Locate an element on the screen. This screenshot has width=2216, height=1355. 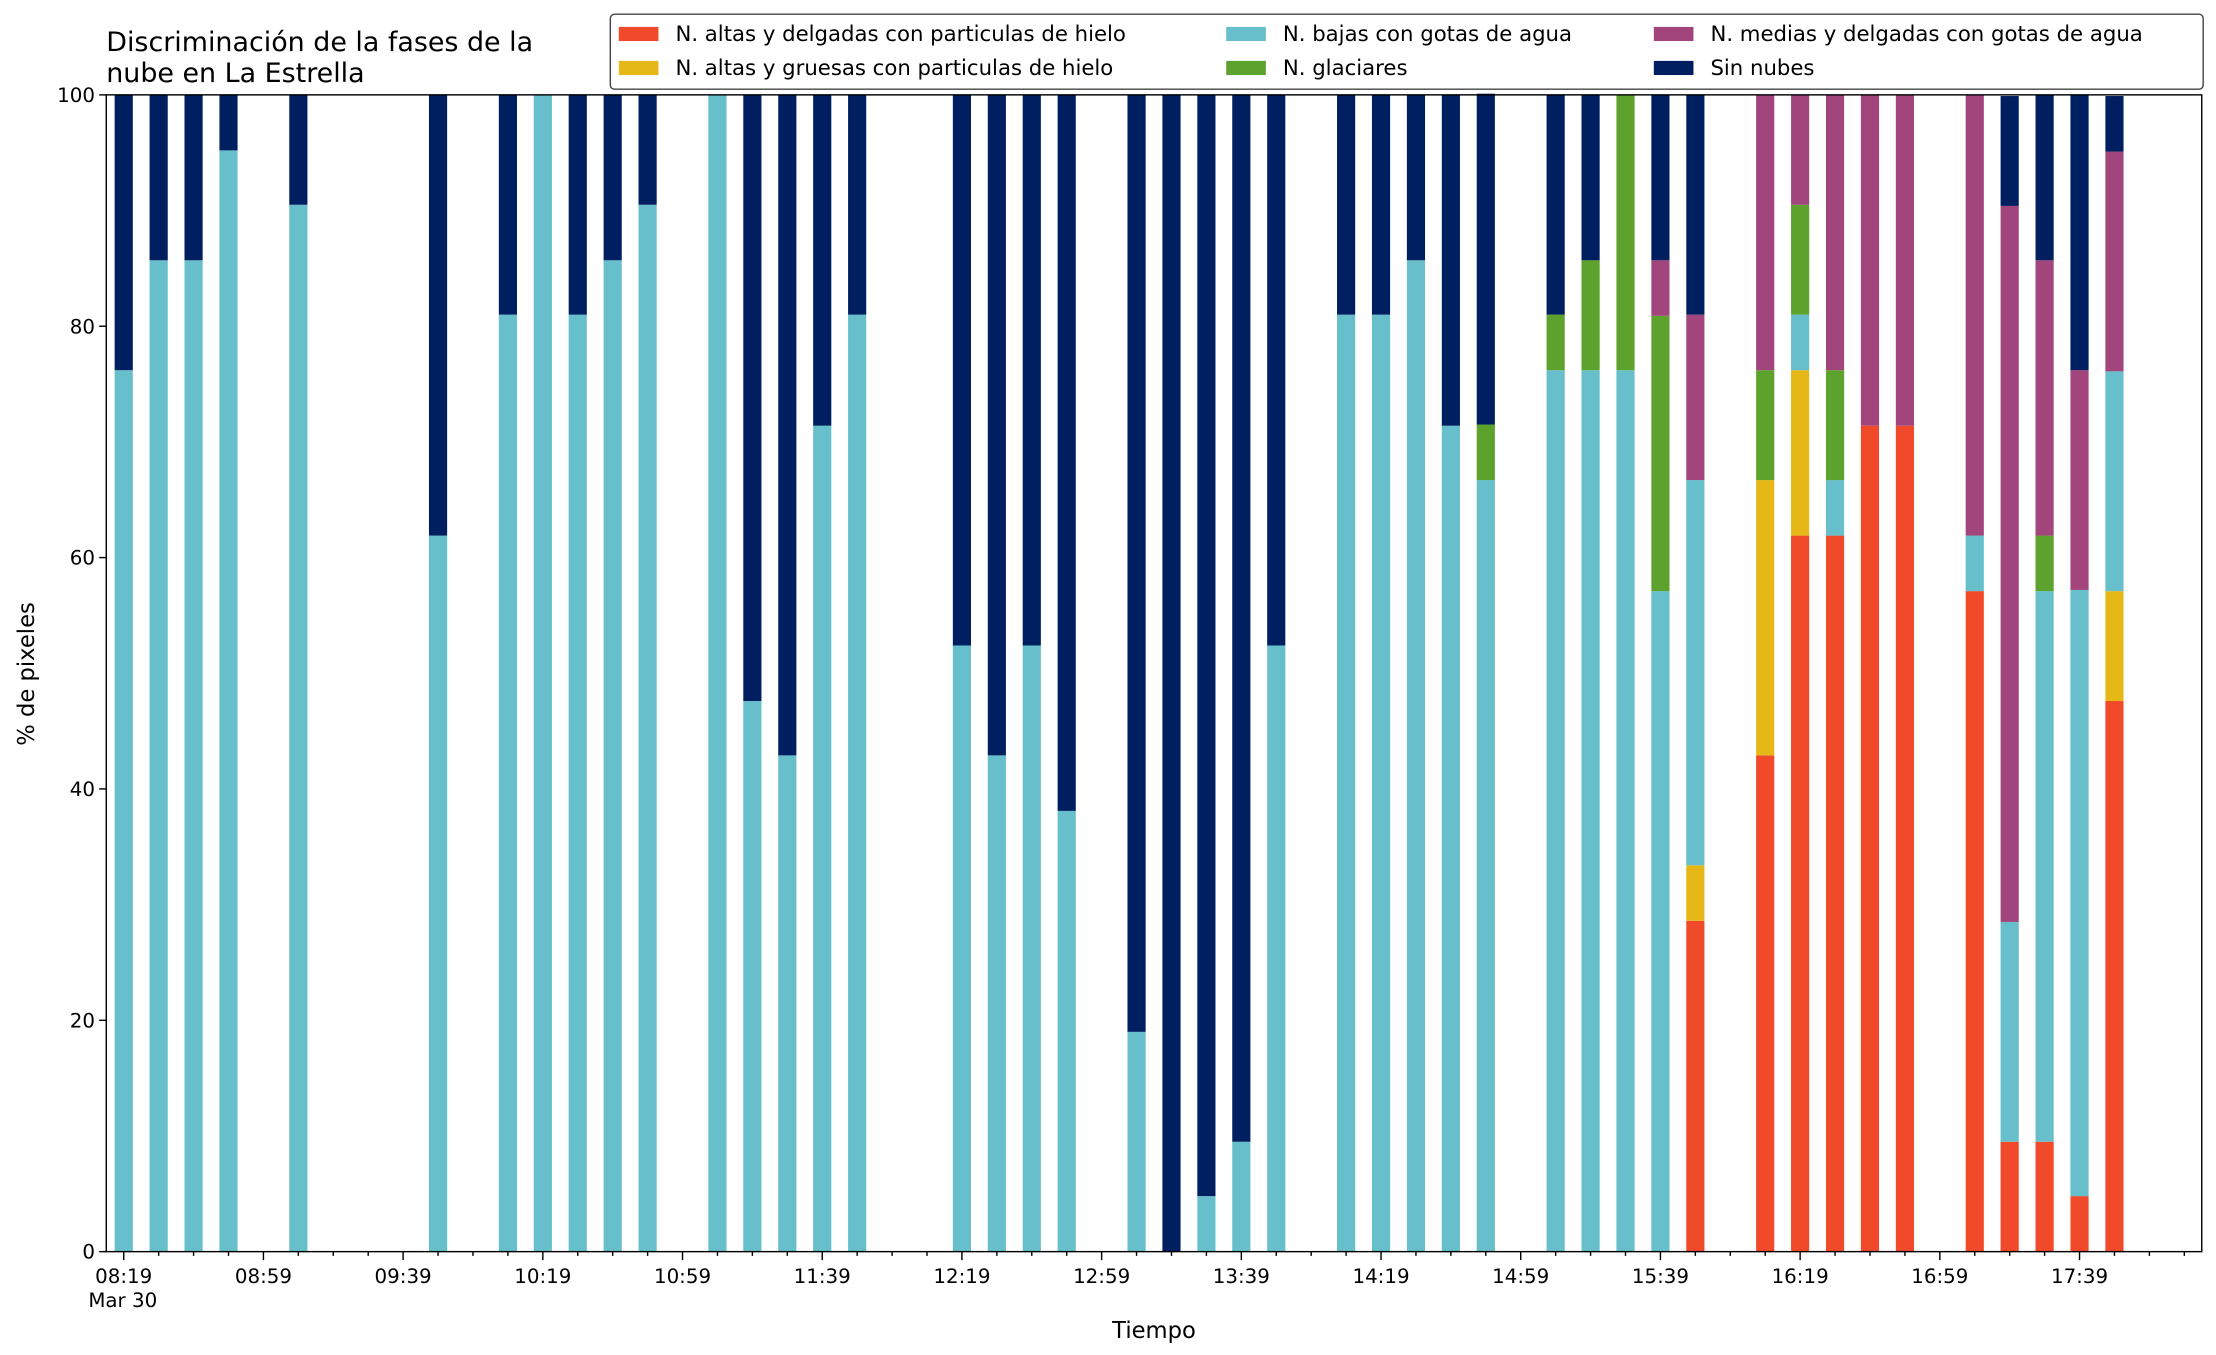
x-tick-label: 12:19 is located at coordinates (961, 1276).